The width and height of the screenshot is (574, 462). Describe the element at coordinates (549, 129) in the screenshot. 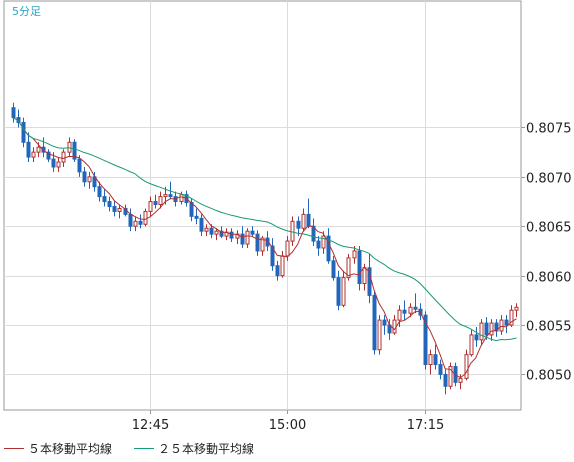

I see `y-tick-label: 0.8075` at that location.